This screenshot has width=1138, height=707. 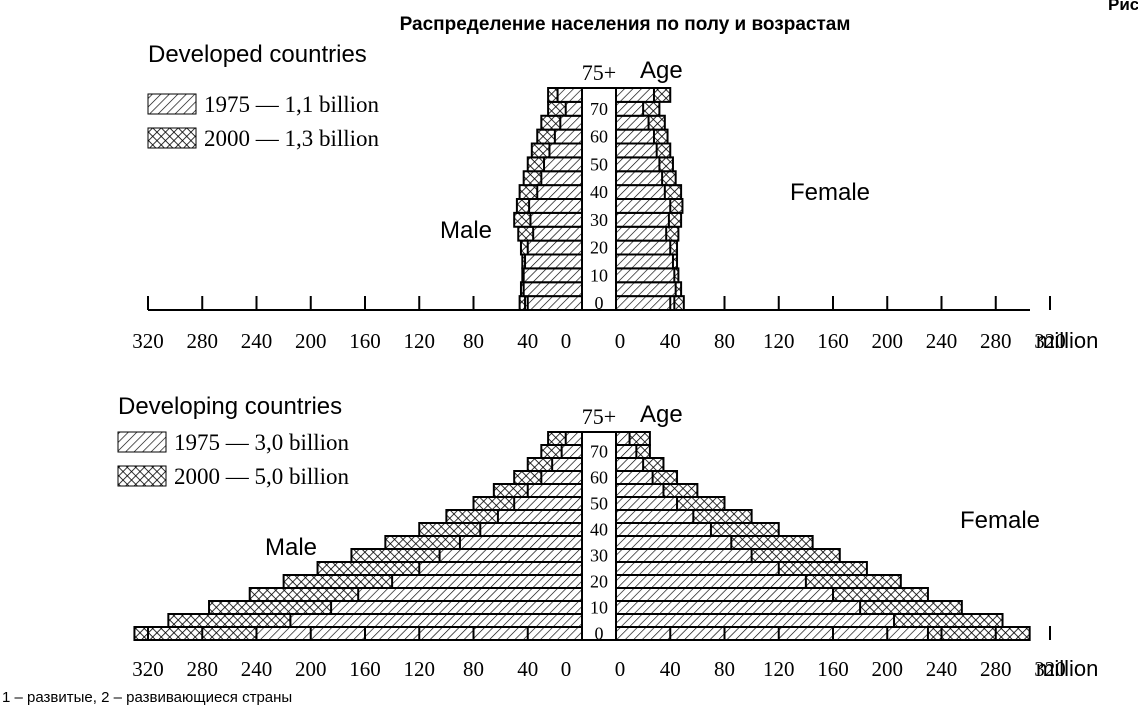 What do you see at coordinates (292, 104) in the screenshot?
I see `legend-label: 1975 — 1,1 billion` at bounding box center [292, 104].